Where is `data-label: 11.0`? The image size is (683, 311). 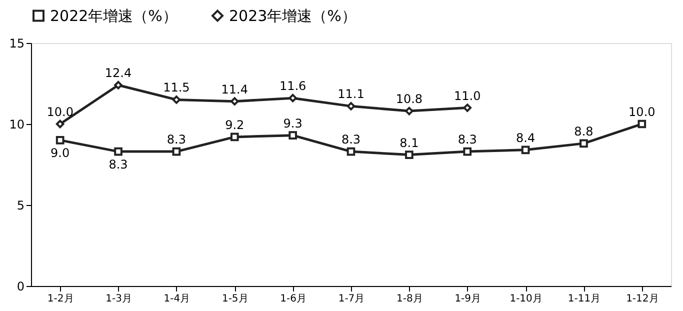
data-label: 11.0 is located at coordinates (467, 95).